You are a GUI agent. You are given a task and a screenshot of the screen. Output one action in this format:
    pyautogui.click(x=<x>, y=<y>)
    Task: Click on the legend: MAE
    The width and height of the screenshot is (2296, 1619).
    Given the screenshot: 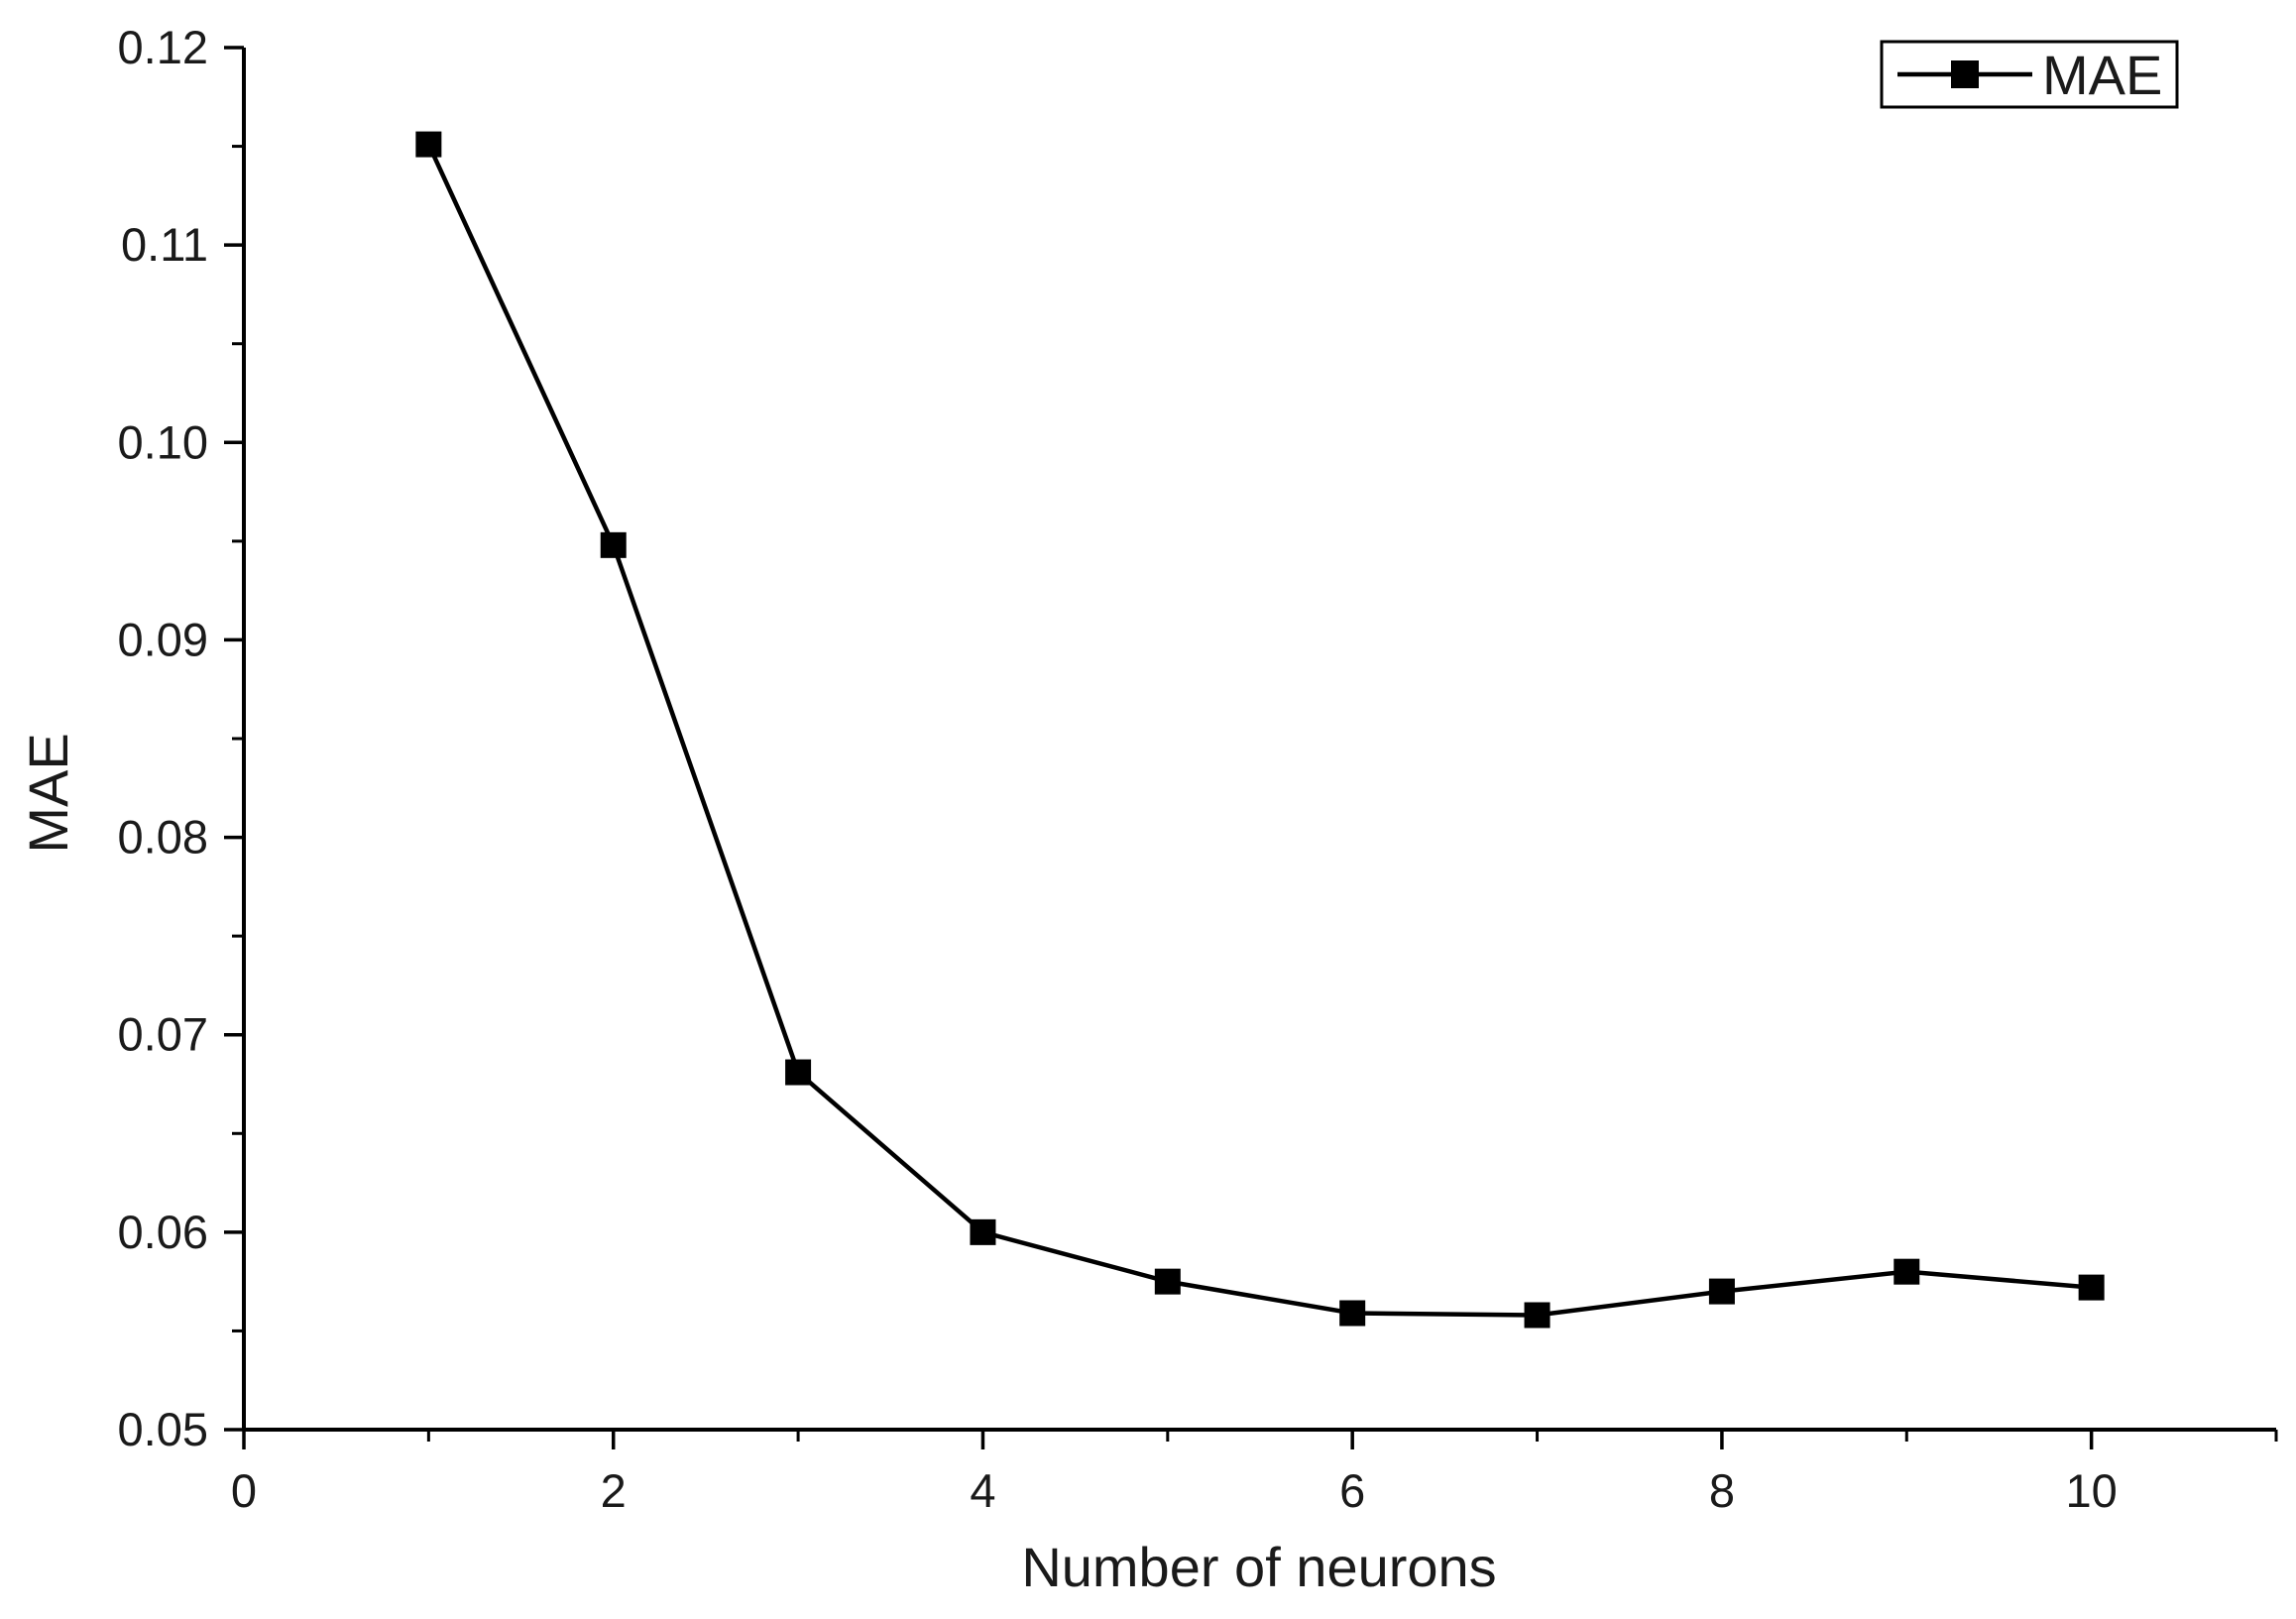 What is the action you would take?
    pyautogui.click(x=2030, y=74)
    